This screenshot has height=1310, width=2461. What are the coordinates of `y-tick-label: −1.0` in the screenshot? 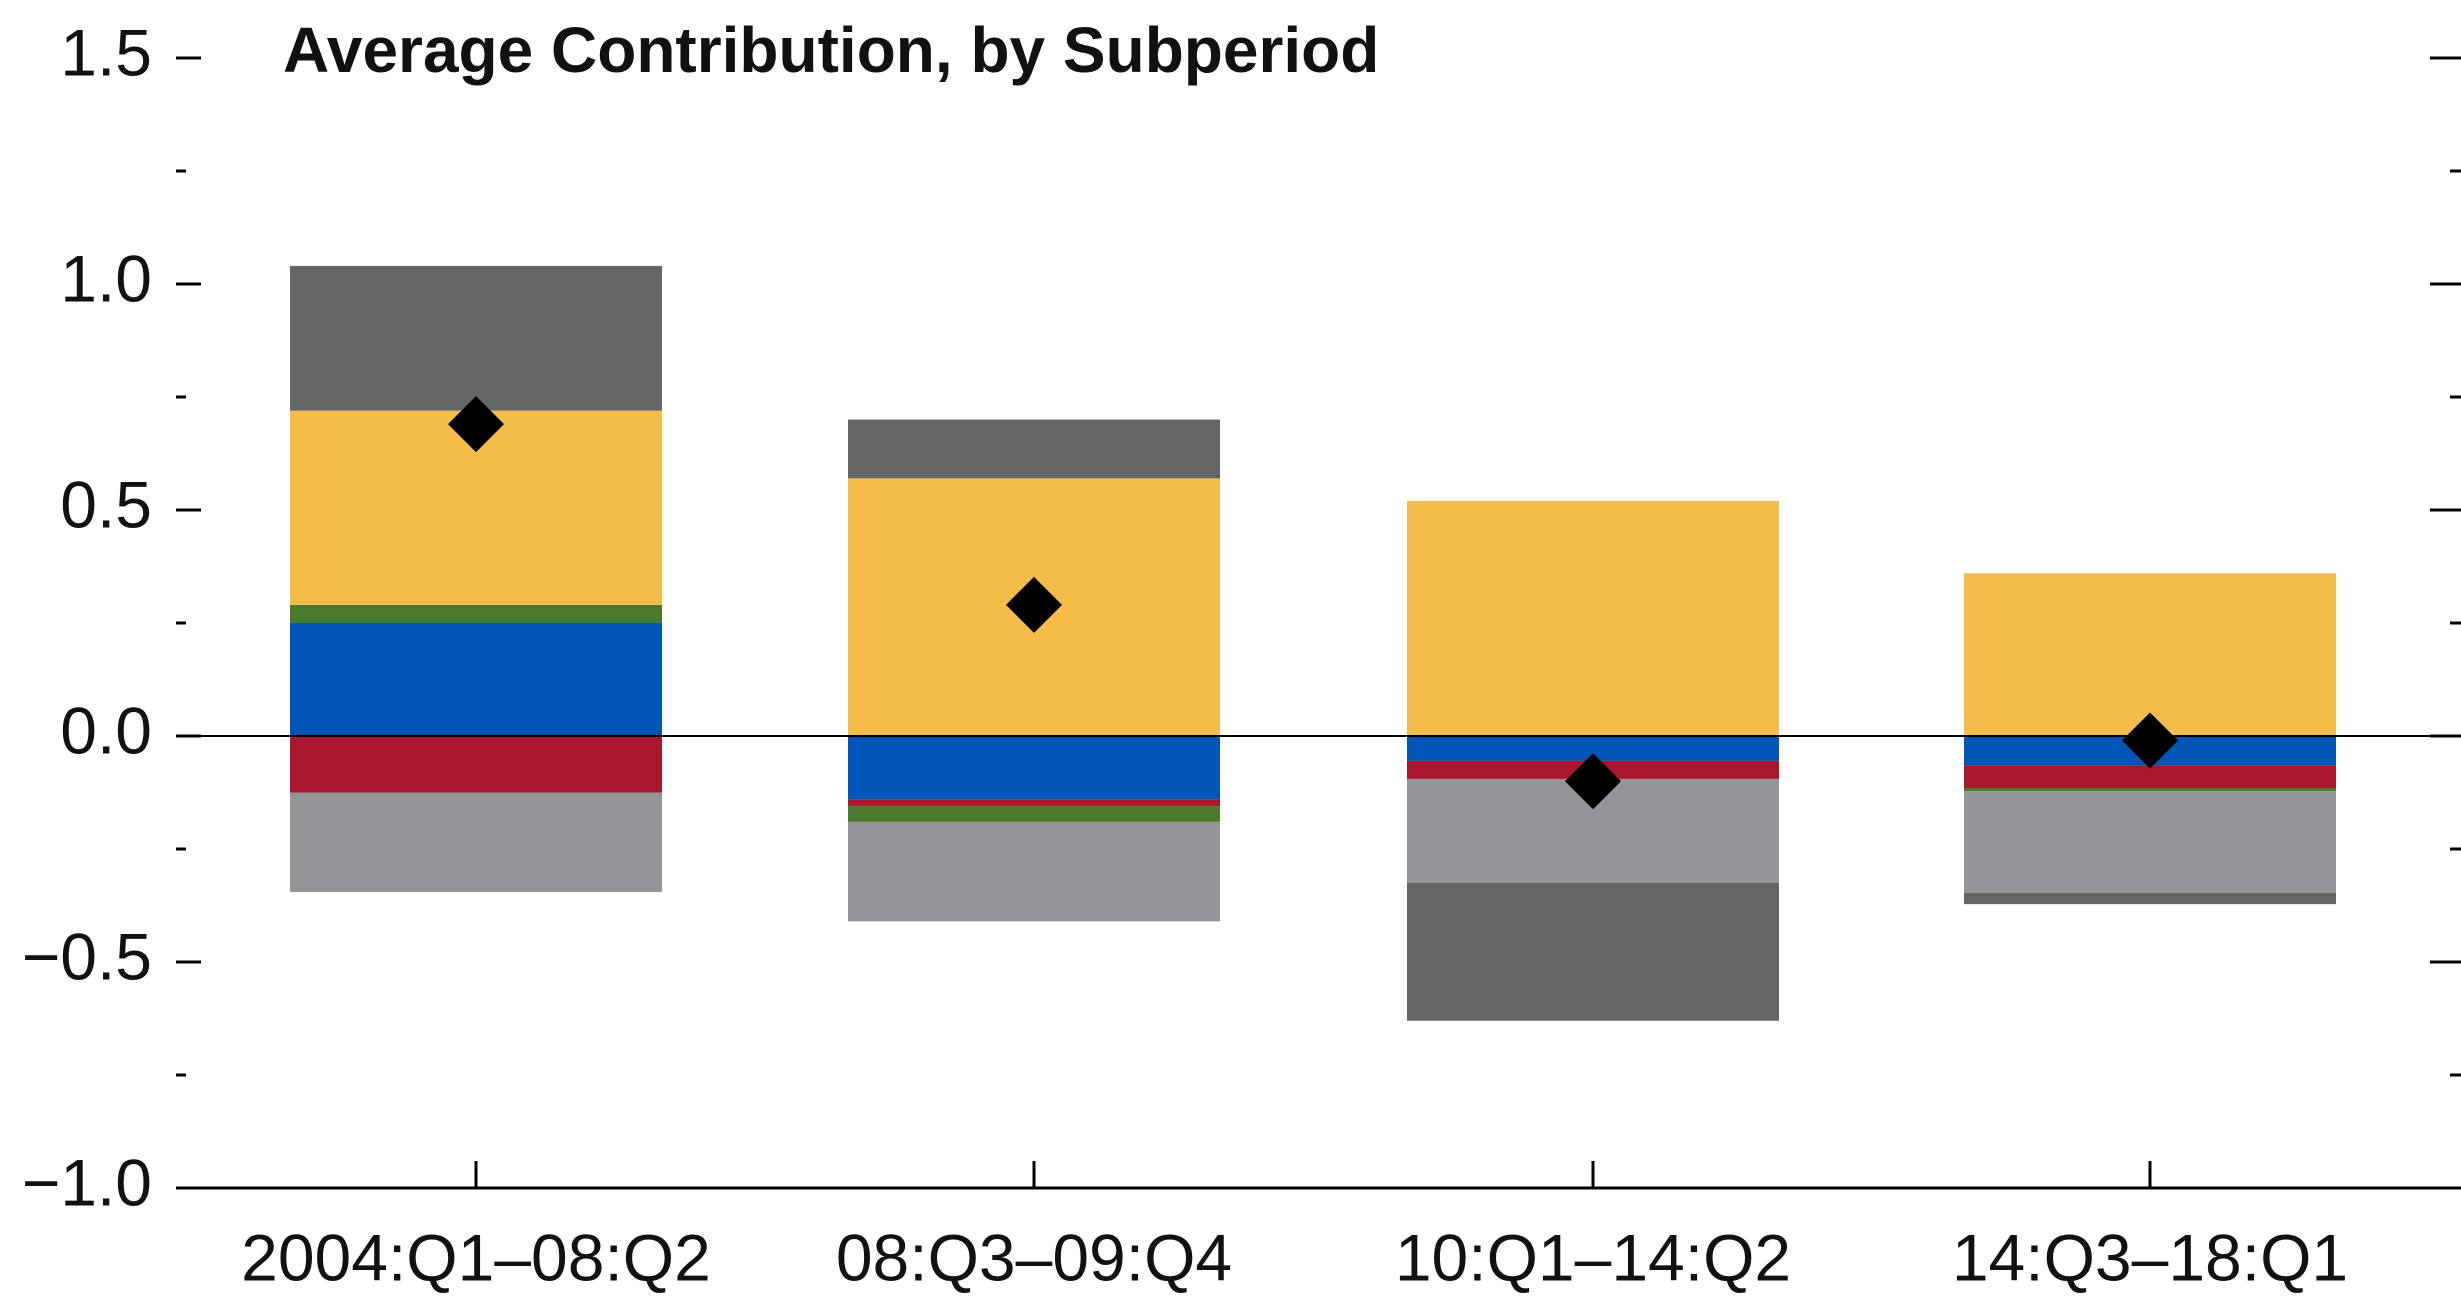 It's located at (87, 1182).